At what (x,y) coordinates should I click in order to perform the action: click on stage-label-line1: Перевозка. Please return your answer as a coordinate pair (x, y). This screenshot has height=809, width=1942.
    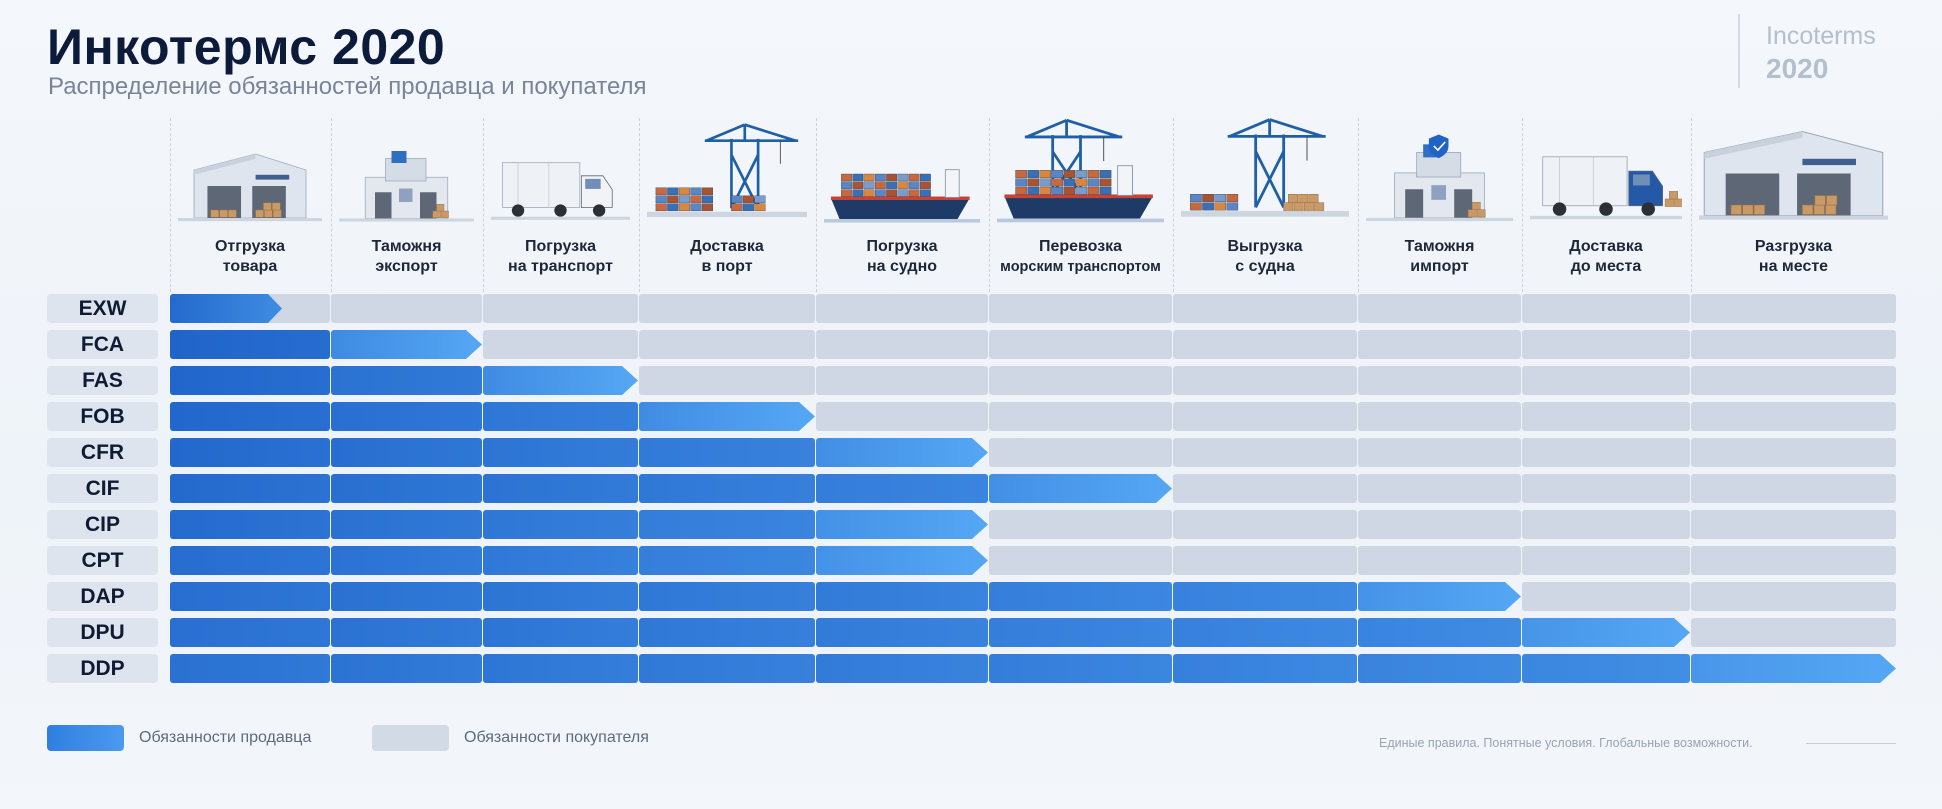
    Looking at the image, I should click on (1080, 246).